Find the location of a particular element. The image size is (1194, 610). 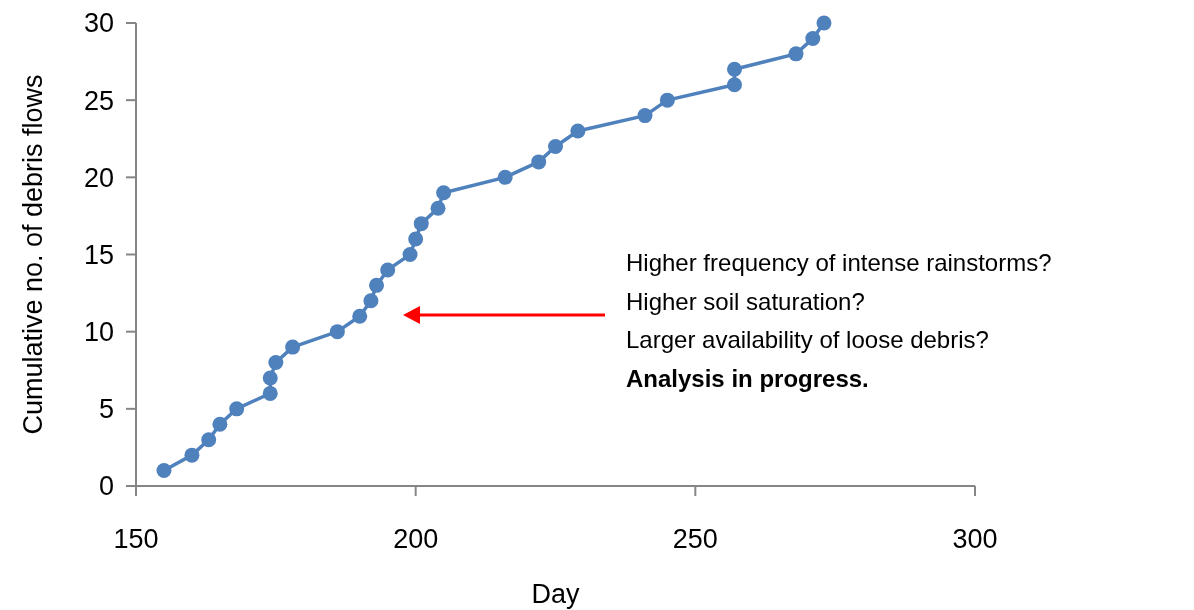

y-tick-label: 10 is located at coordinates (98, 332).